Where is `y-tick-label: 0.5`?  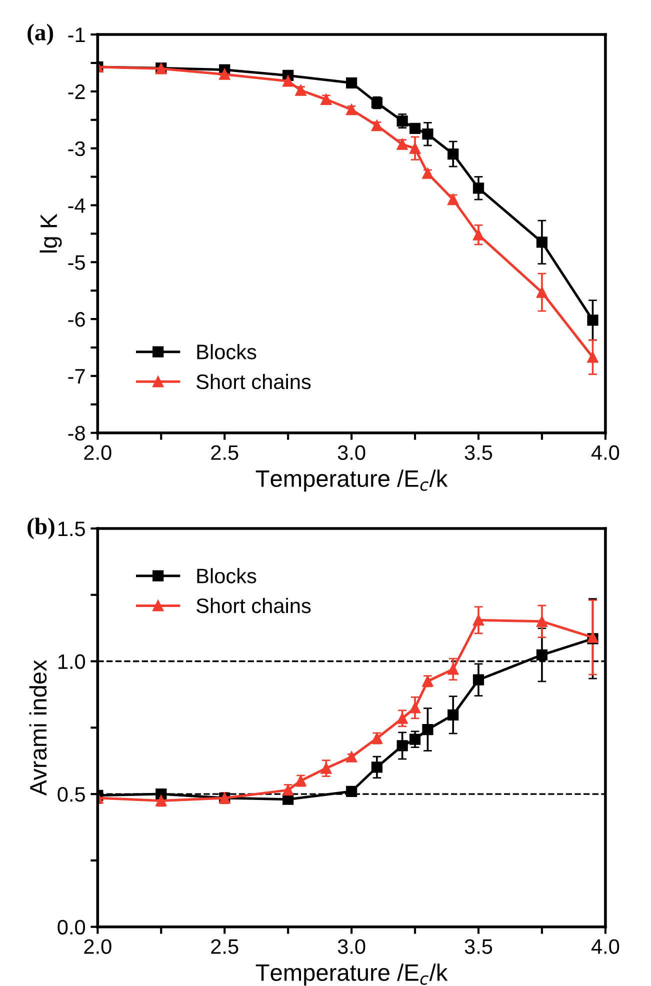 y-tick-label: 0.5 is located at coordinates (71, 794).